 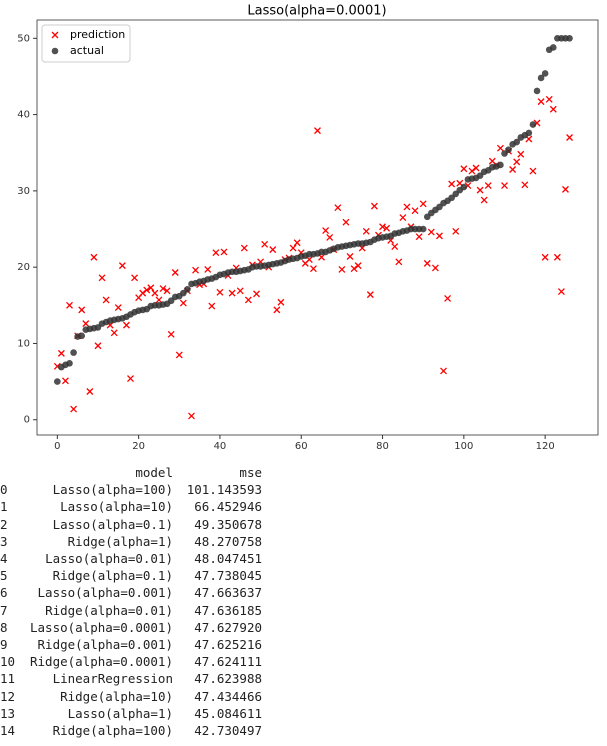 What do you see at coordinates (120, 541) in the screenshot?
I see `model-cell: Ridge(alpha=1)` at bounding box center [120, 541].